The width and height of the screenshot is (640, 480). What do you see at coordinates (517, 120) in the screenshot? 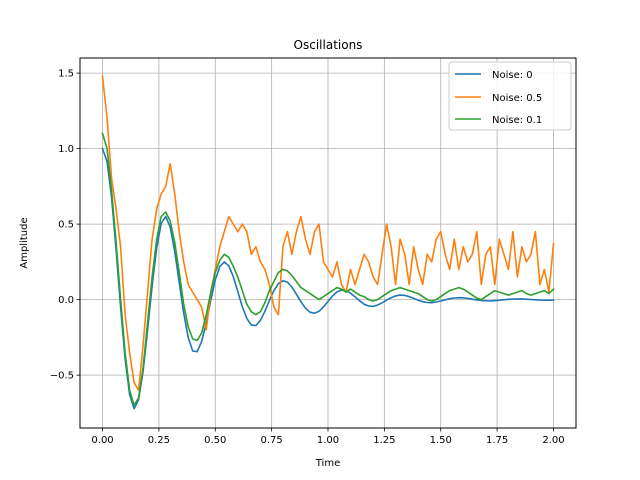
I see `legend-label-noise-0-1: Noise: 0.1` at bounding box center [517, 120].